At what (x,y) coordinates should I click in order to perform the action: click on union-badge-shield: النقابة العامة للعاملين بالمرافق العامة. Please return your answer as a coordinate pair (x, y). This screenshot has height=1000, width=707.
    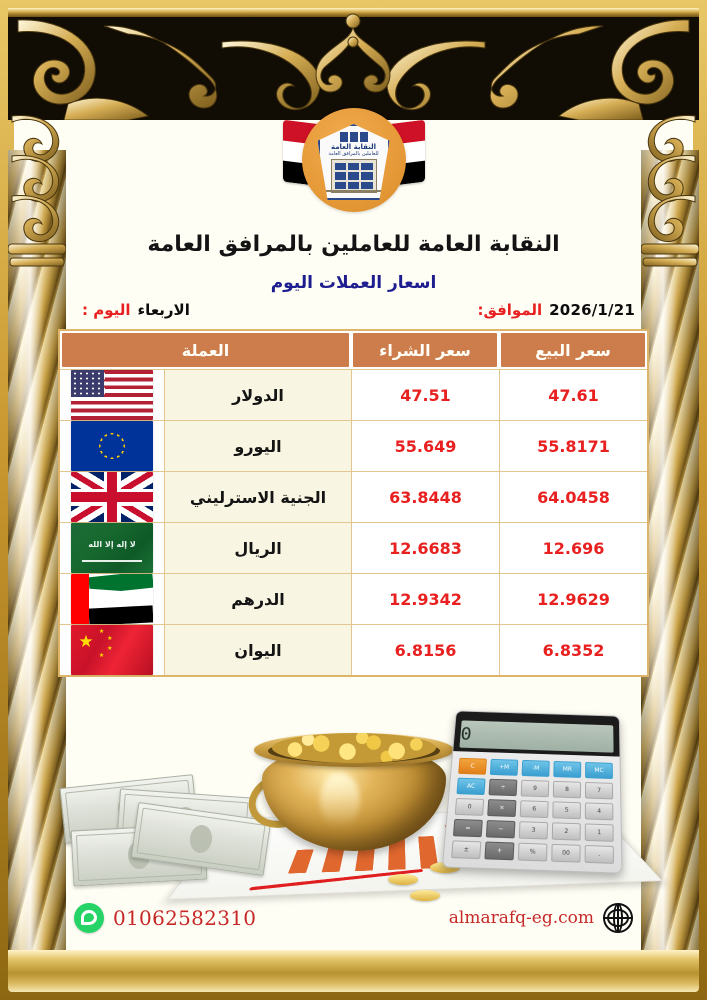
    Looking at the image, I should click on (353, 162).